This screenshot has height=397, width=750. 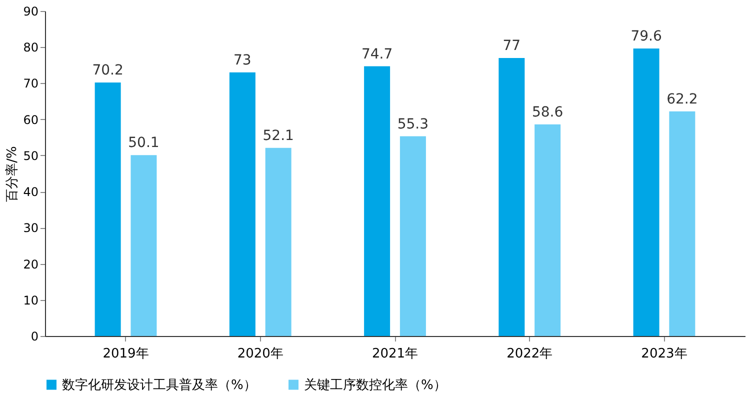 What do you see at coordinates (125, 354) in the screenshot?
I see `x-tick-label: 2019年` at bounding box center [125, 354].